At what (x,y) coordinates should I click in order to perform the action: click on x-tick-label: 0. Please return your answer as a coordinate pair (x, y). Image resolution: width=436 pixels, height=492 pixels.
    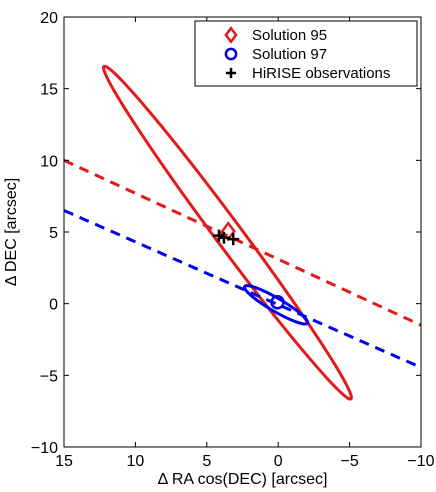
    Looking at the image, I should click on (278, 461).